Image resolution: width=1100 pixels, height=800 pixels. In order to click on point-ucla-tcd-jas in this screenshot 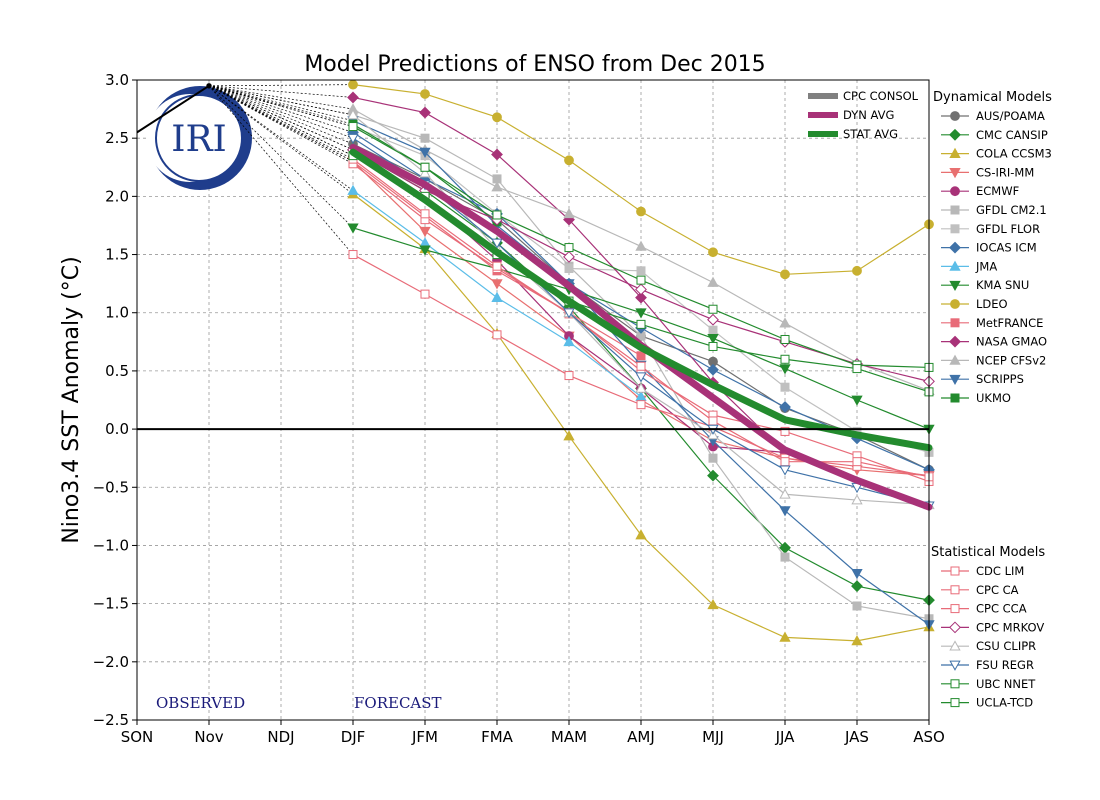, I will do `click(857, 369)`.